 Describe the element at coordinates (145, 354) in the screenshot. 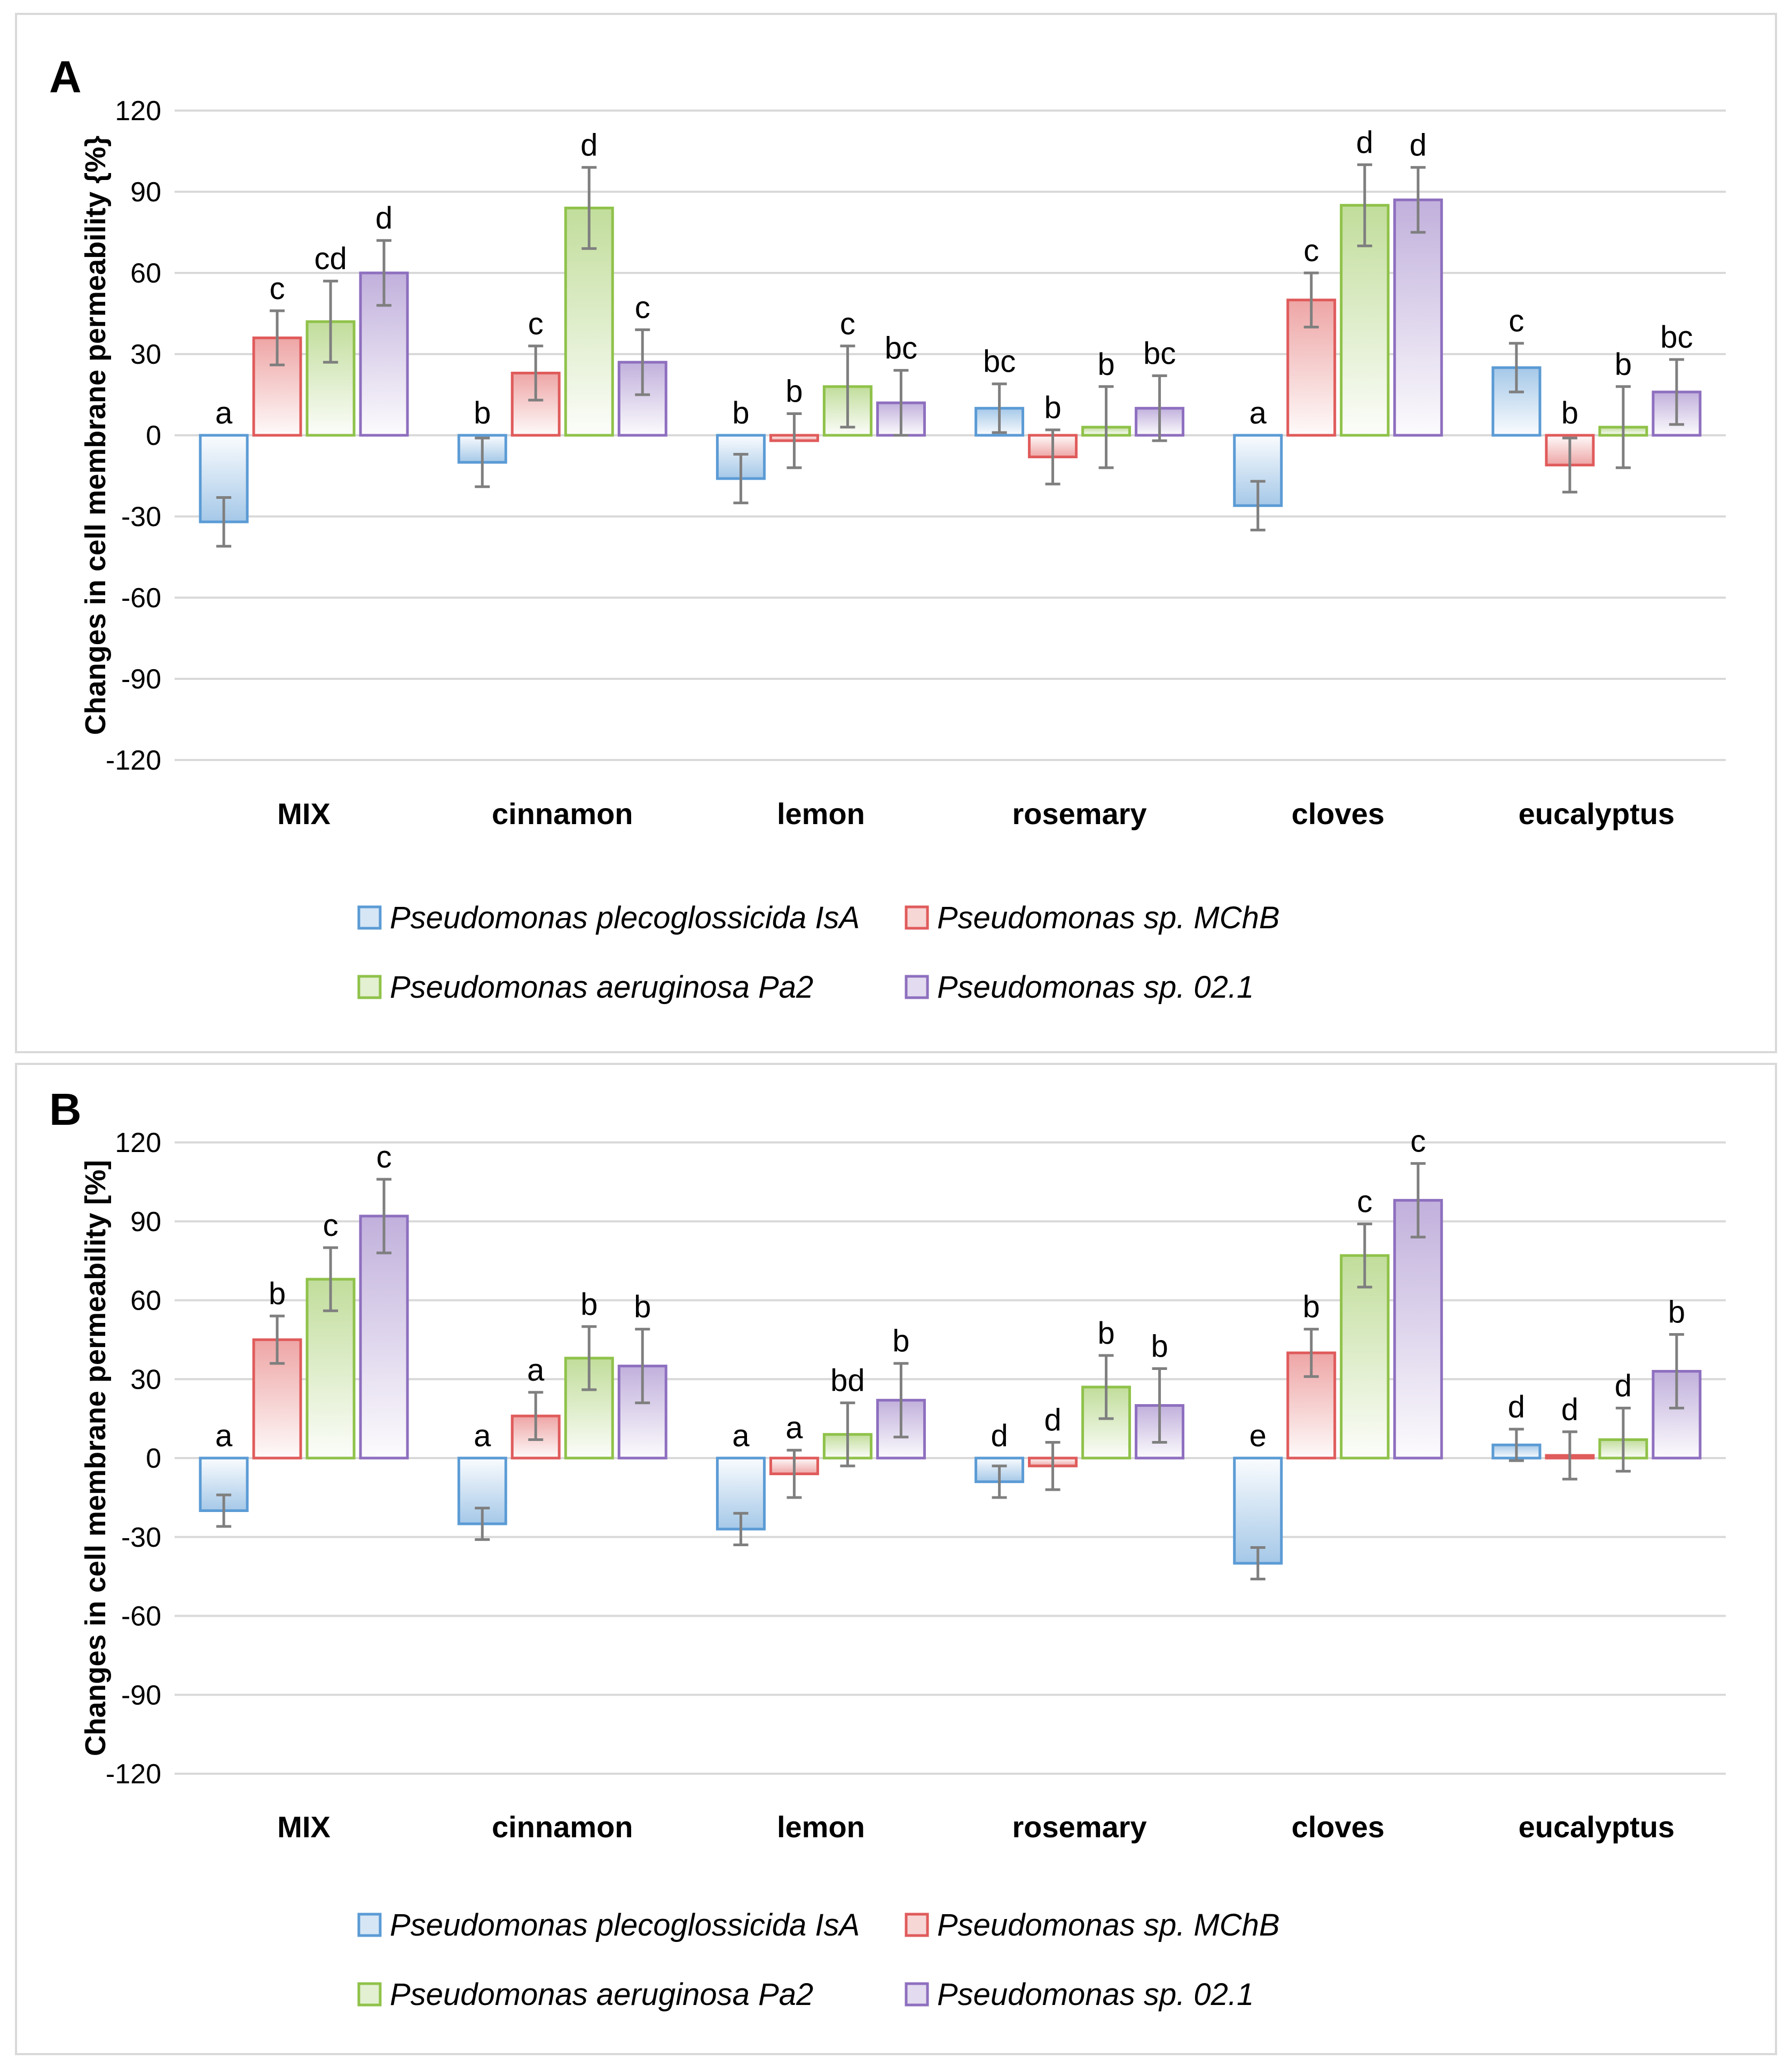

I see `y-tick-label: 30` at that location.